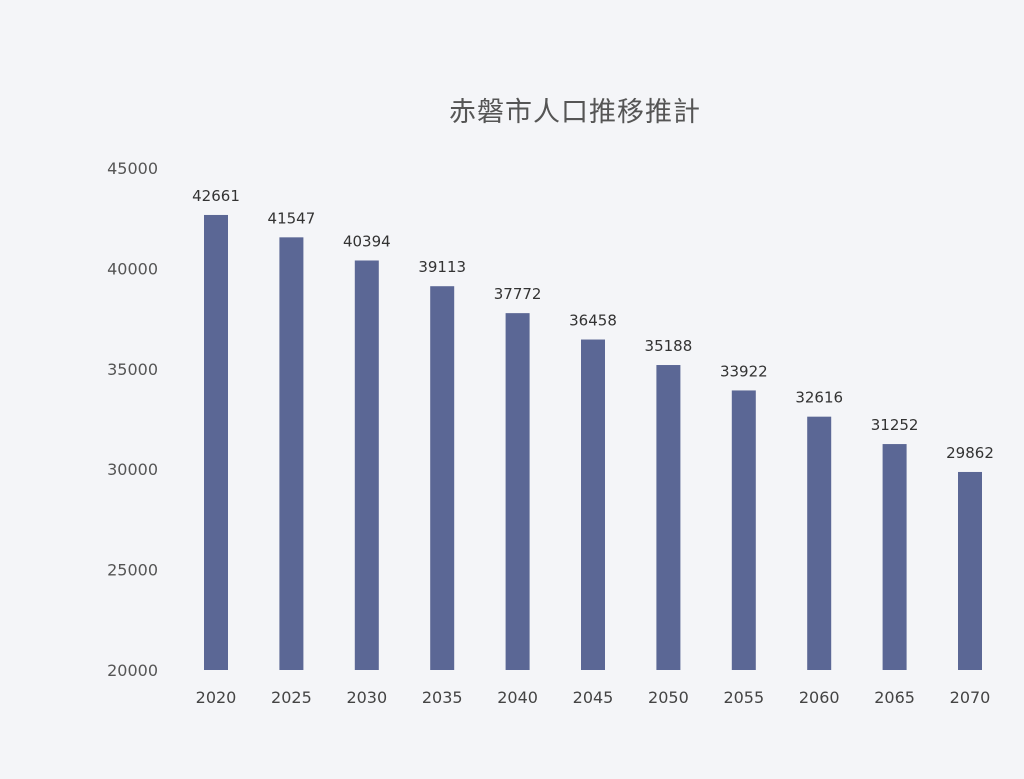 The height and width of the screenshot is (779, 1024). Describe the element at coordinates (743, 530) in the screenshot. I see `bar-2055` at that location.